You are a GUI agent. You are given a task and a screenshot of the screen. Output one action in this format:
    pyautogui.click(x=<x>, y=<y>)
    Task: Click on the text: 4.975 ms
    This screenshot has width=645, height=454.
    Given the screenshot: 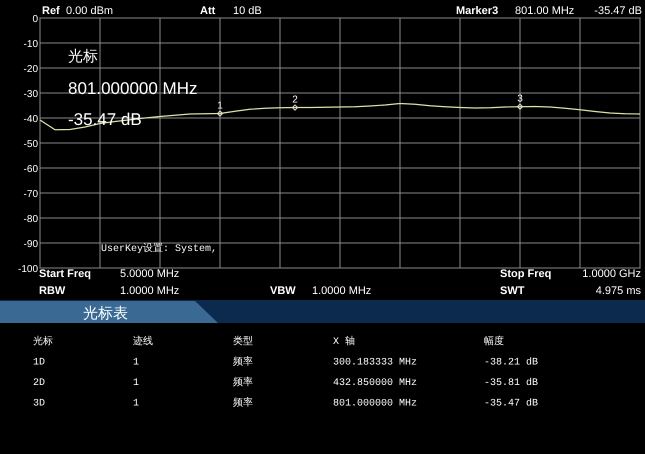 What is the action you would take?
    pyautogui.click(x=619, y=291)
    